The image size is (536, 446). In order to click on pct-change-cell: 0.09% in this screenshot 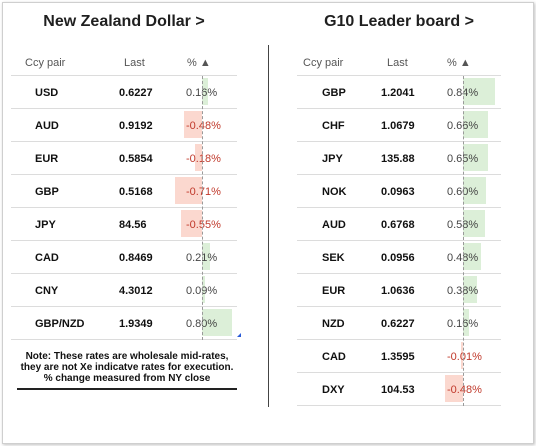, I will do `click(202, 291)`.